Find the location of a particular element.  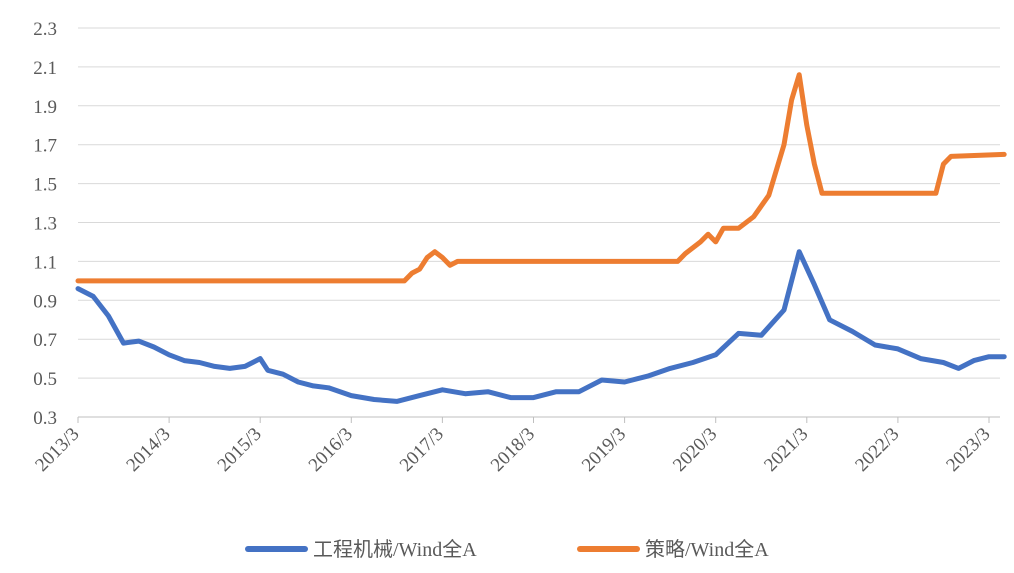

y-axis-ticks: 0.3 0.5 0.7 0.9 1.1 1.3 1.5 1.7 1.9 2.1 2.3 is located at coordinates (45, 224).